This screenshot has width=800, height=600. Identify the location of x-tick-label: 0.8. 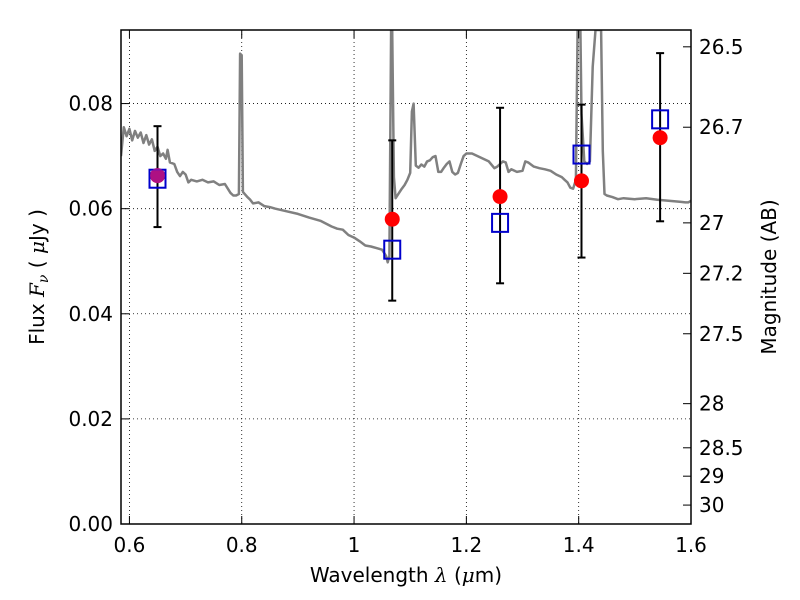
(242, 545).